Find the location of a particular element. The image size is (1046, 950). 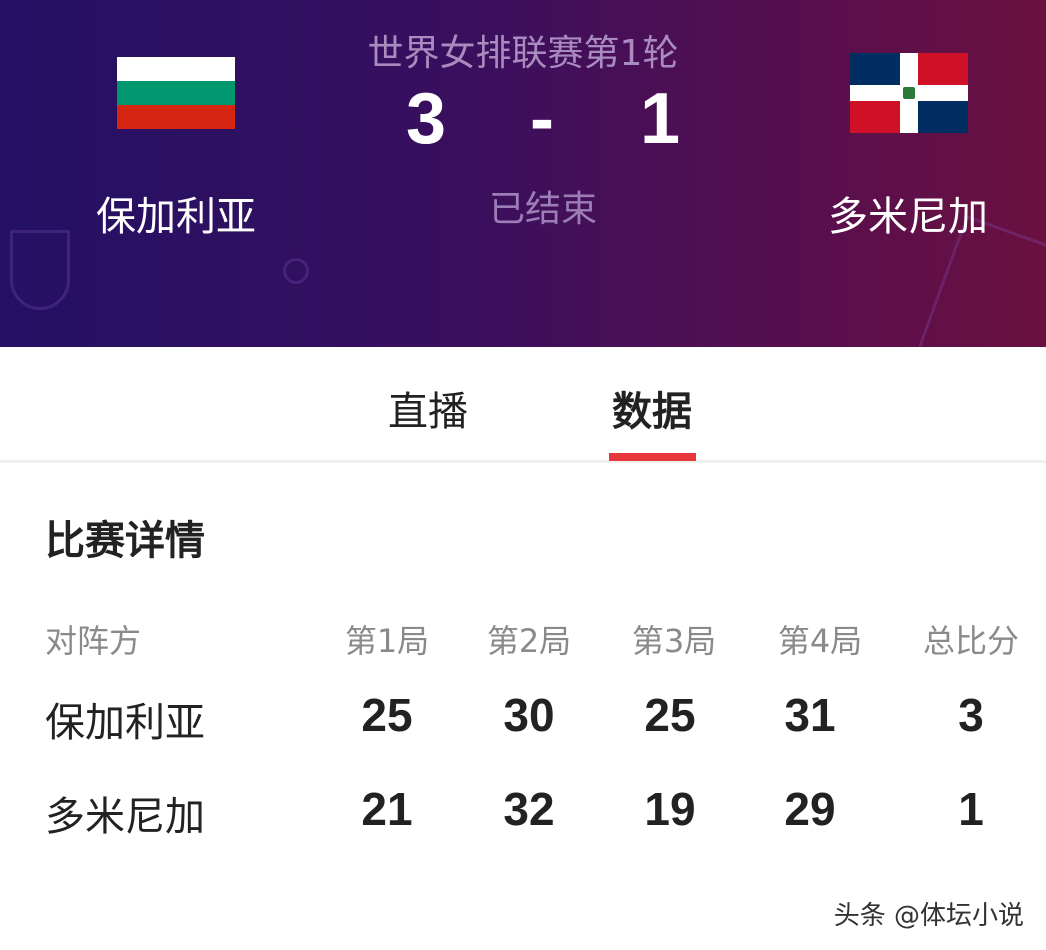

active-tab-indicator is located at coordinates (652, 457).